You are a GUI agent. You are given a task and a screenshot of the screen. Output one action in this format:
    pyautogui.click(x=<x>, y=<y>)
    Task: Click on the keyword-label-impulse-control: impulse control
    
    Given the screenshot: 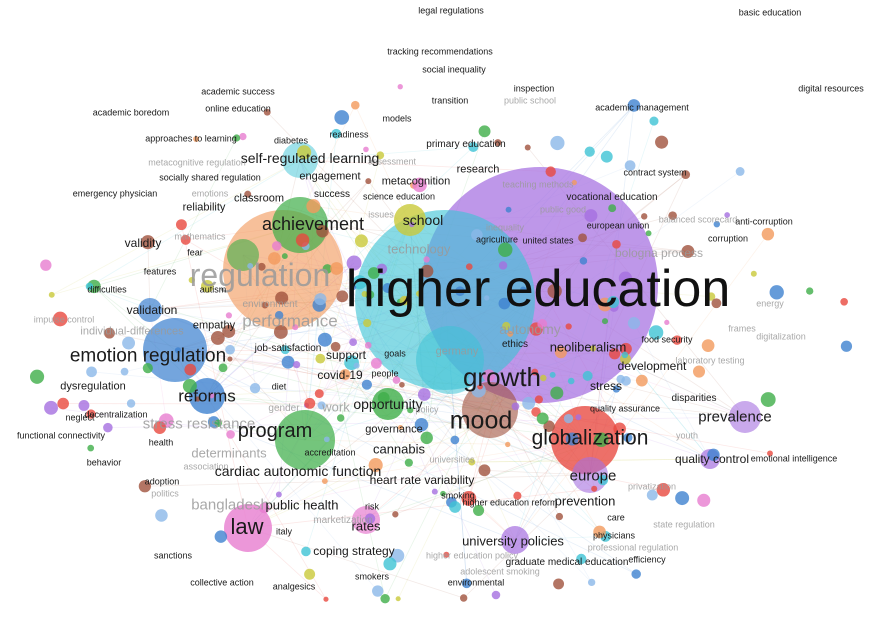 What is the action you would take?
    pyautogui.click(x=64, y=319)
    